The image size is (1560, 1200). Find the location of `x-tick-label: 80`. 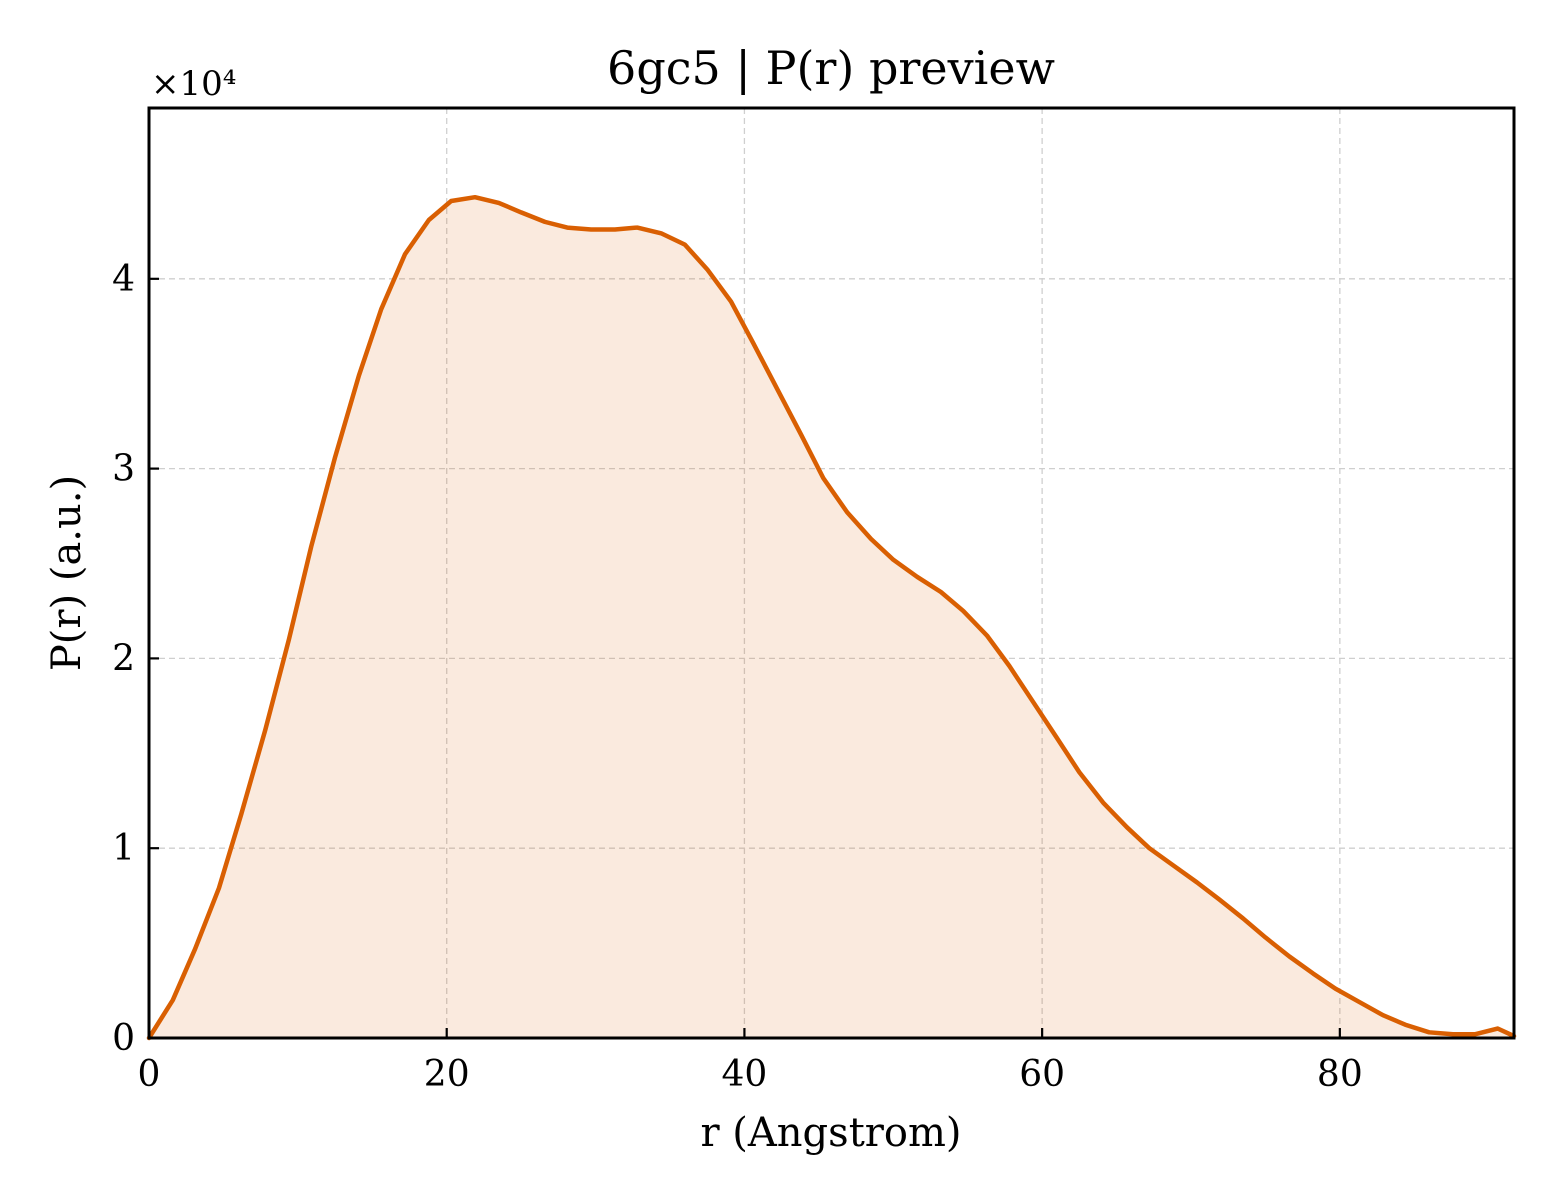

x-tick-label: 80 is located at coordinates (1340, 1074).